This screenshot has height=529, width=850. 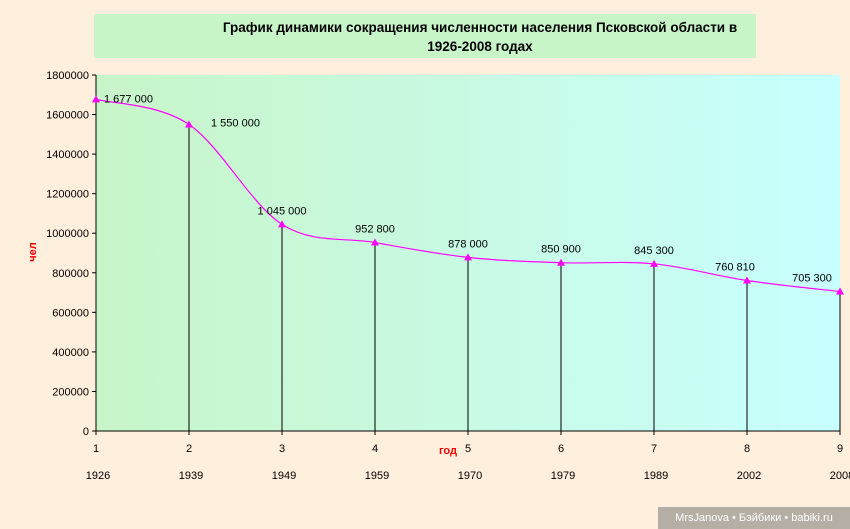 What do you see at coordinates (235, 123) in the screenshot?
I see `data-label: 1 550 000` at bounding box center [235, 123].